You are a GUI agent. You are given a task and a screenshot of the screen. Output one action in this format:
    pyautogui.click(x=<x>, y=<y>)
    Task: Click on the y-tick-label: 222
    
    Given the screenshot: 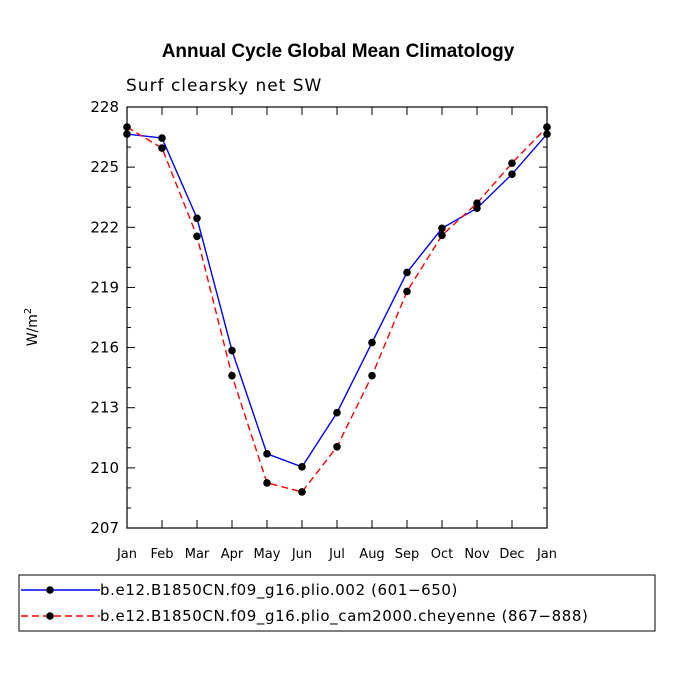 What is the action you would take?
    pyautogui.click(x=104, y=227)
    